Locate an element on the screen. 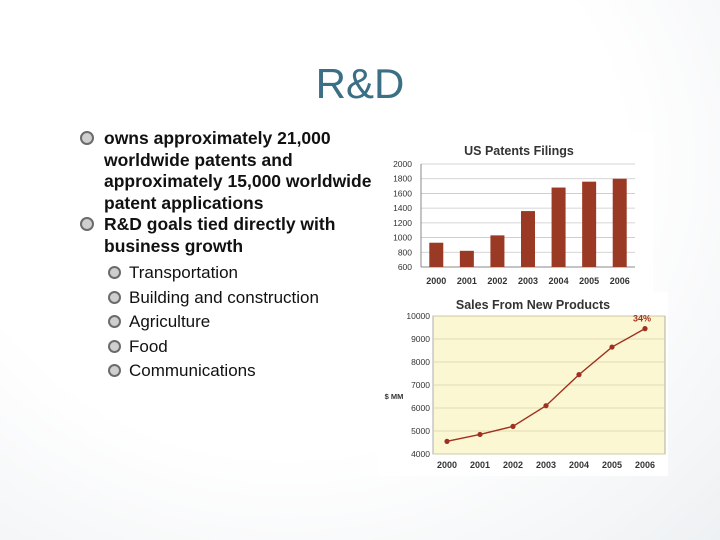  slide-title: R&D is located at coordinates (360, 83).